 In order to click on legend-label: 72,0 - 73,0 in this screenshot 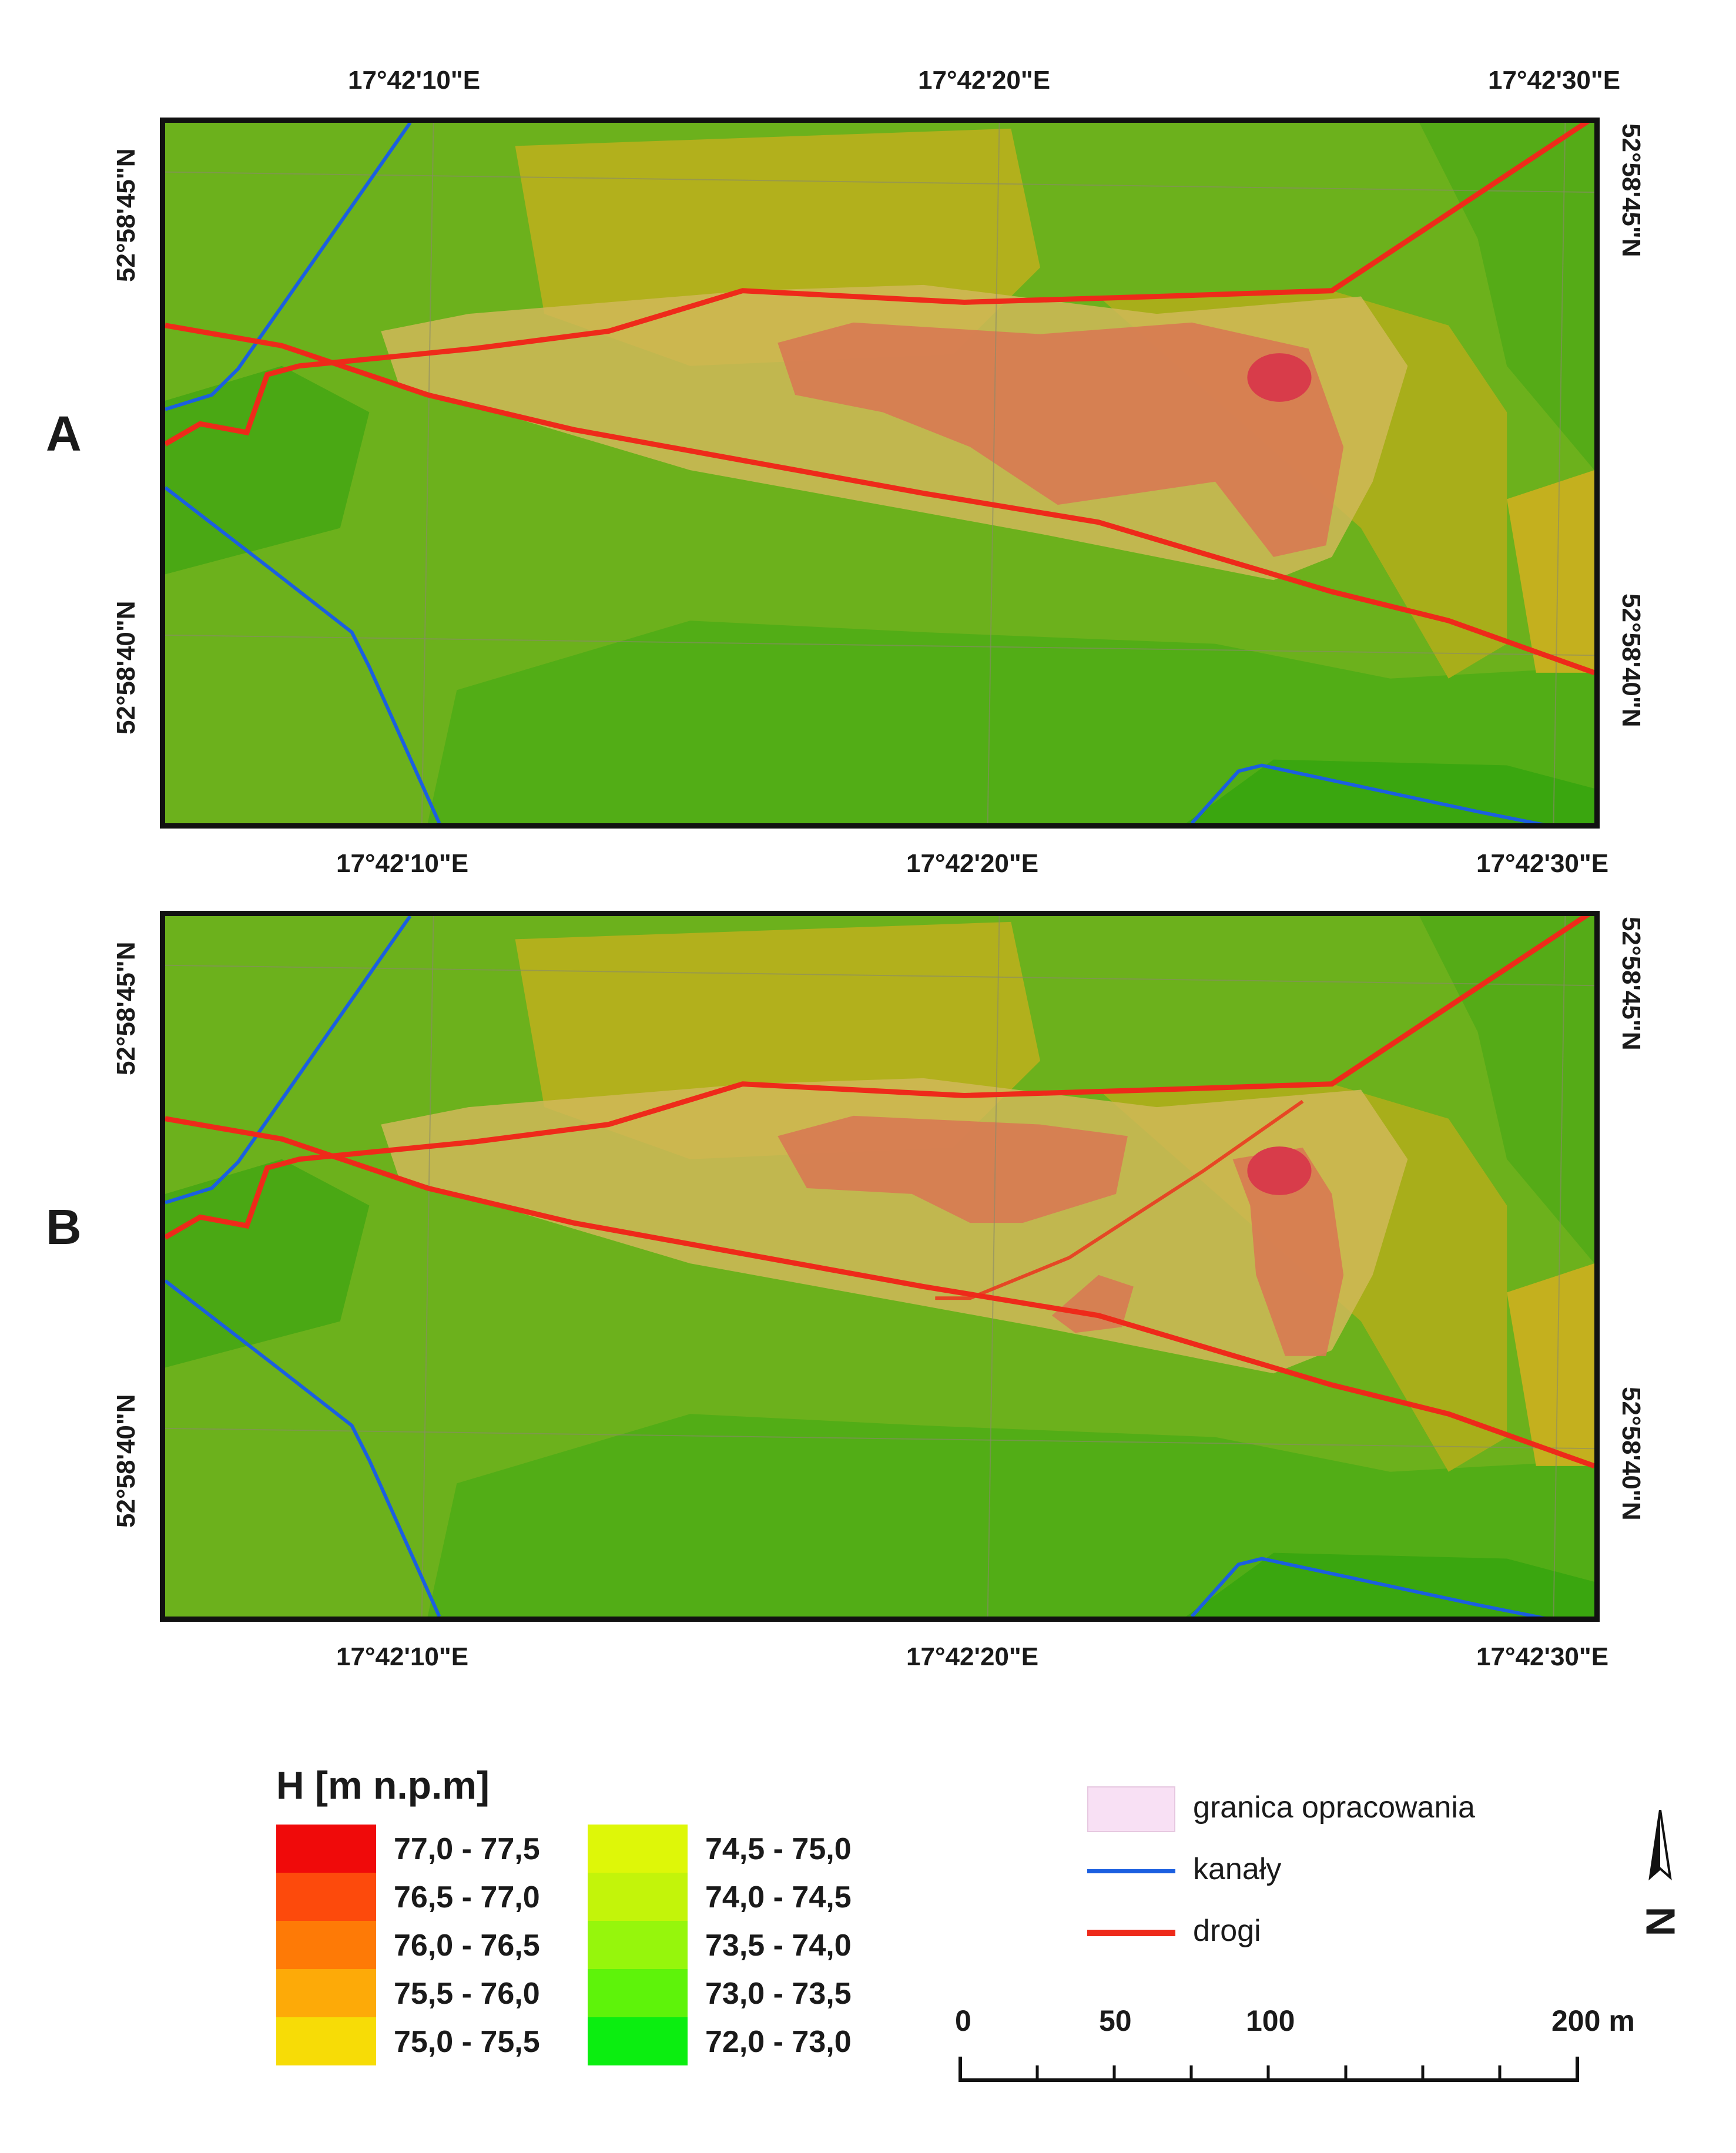, I will do `click(778, 2042)`.